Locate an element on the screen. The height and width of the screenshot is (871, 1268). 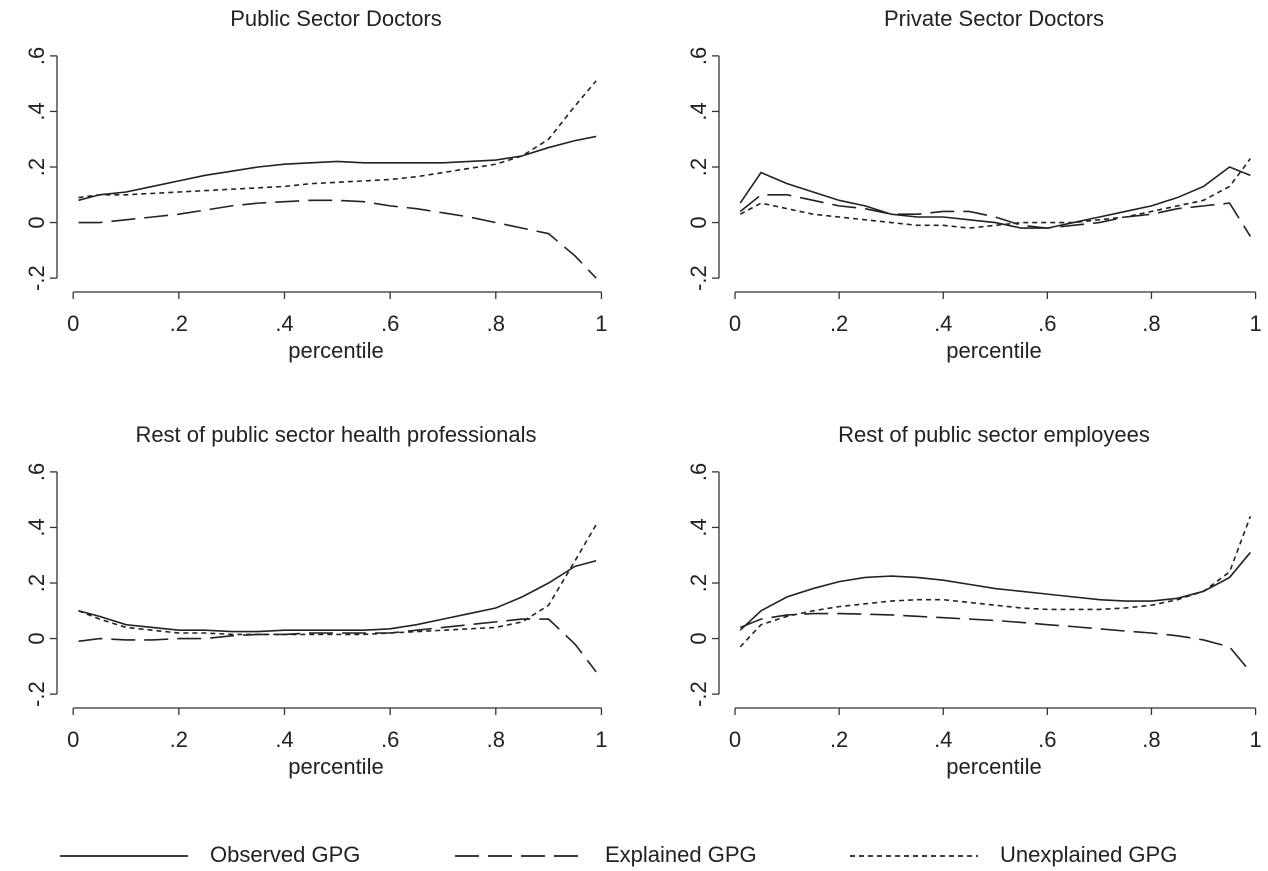
legend-label: Unexplained GPG is located at coordinates (1088, 854).